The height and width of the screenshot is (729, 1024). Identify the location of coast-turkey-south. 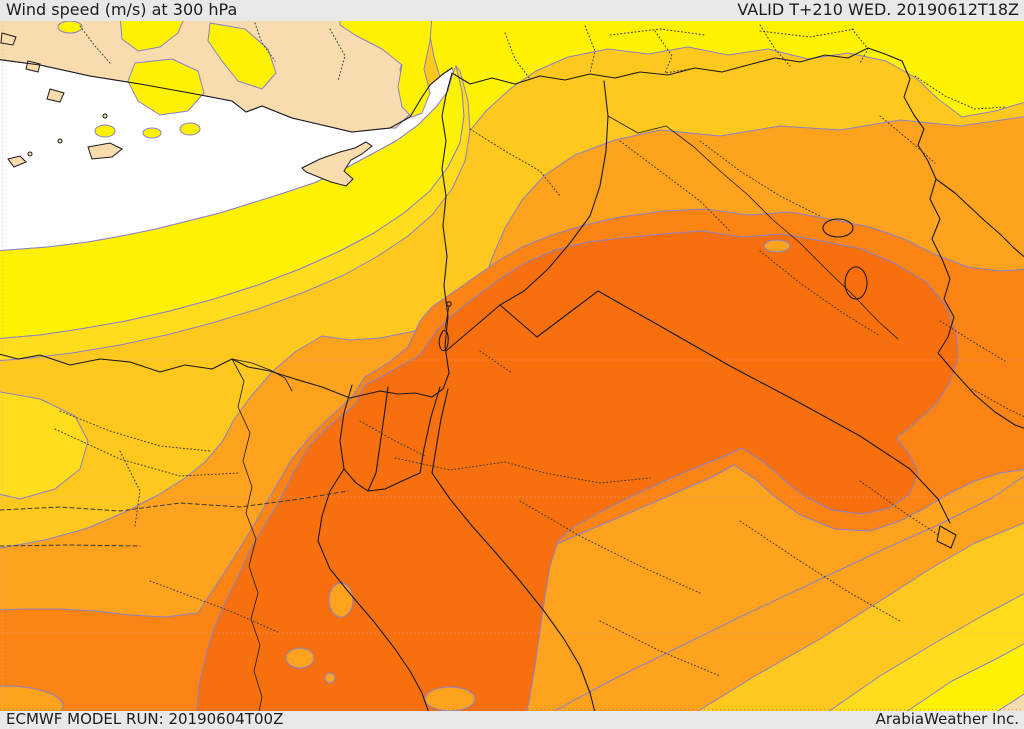
(226, 96).